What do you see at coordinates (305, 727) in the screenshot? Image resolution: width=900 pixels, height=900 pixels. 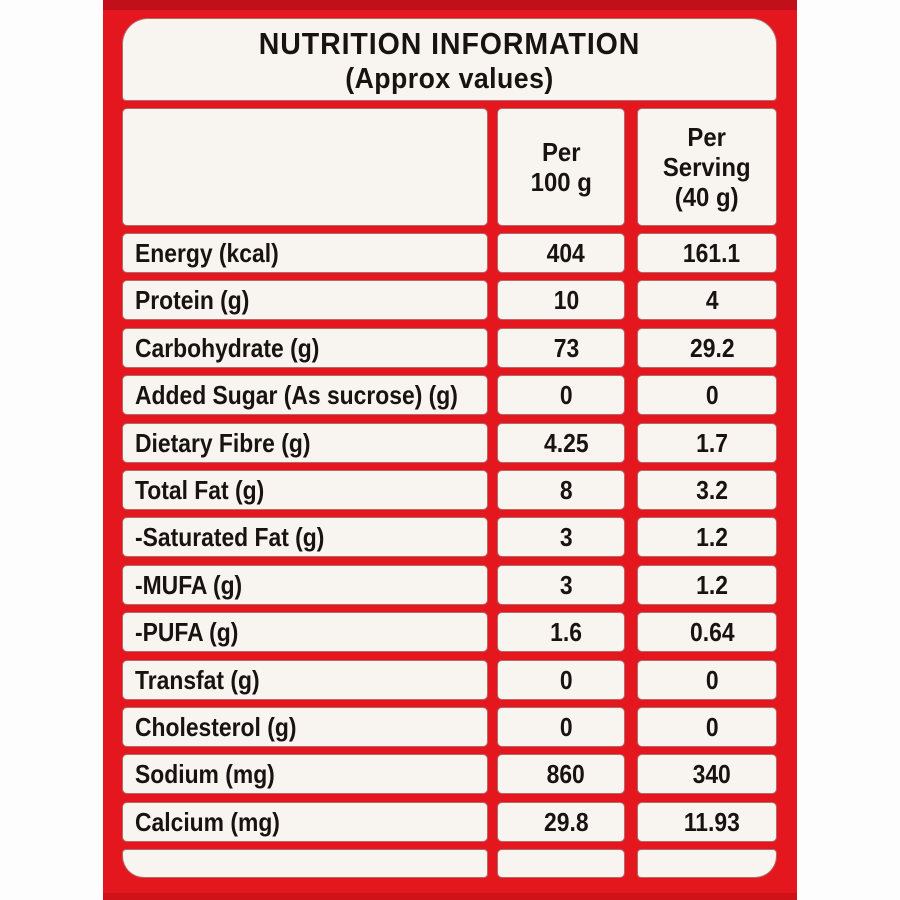 I see `row-label-cell: Cholesterol (g)` at bounding box center [305, 727].